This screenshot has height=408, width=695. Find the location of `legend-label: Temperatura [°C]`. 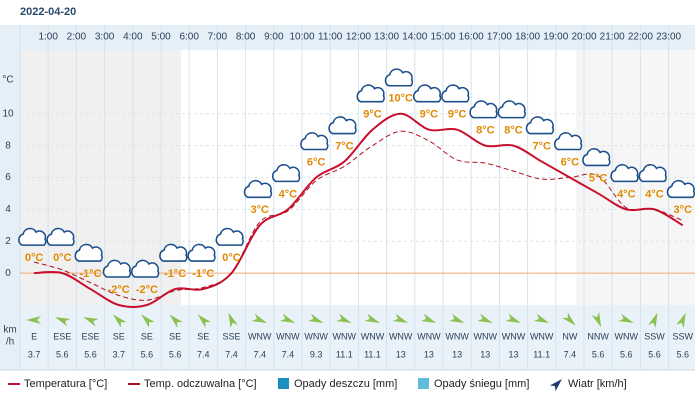

legend-label: Temperatura [°C] is located at coordinates (65, 384).